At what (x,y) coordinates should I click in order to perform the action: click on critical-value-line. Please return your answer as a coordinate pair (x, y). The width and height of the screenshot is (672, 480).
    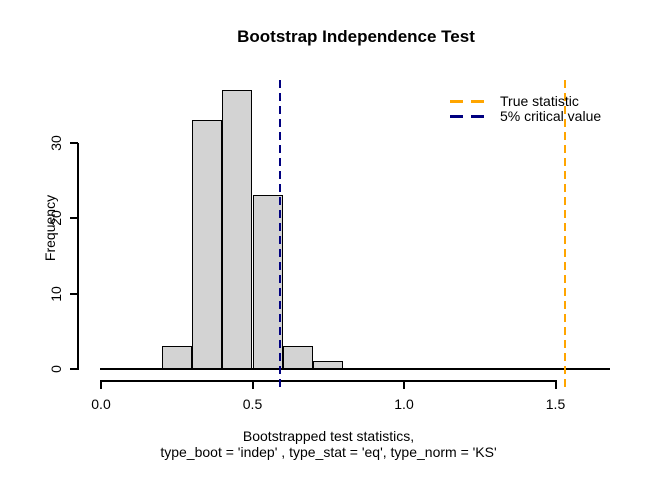
    Looking at the image, I should click on (279, 234).